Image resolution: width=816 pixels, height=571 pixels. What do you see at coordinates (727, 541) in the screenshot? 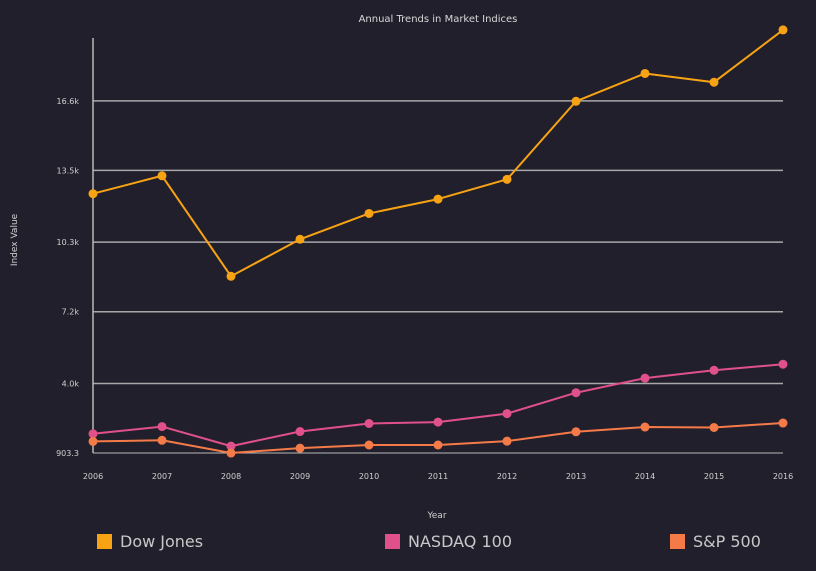
I see `legend-label: S&P 500` at bounding box center [727, 541].